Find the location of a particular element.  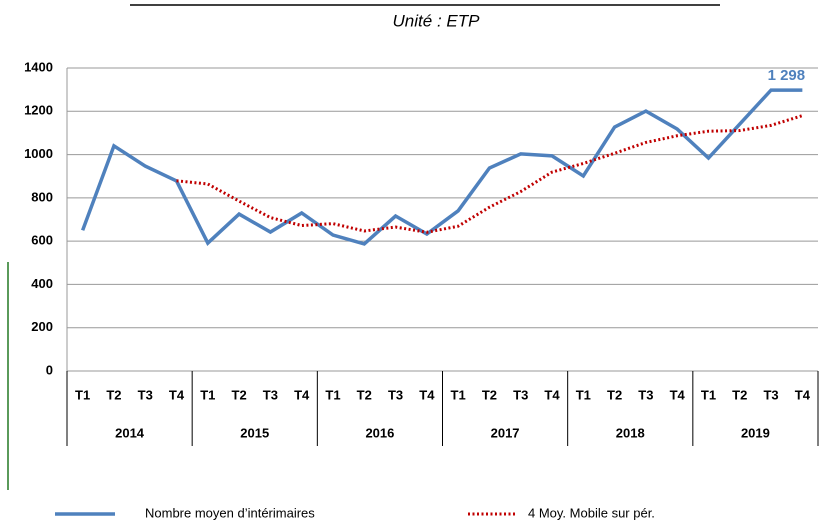

y-tick-label: 600 is located at coordinates (42, 240).